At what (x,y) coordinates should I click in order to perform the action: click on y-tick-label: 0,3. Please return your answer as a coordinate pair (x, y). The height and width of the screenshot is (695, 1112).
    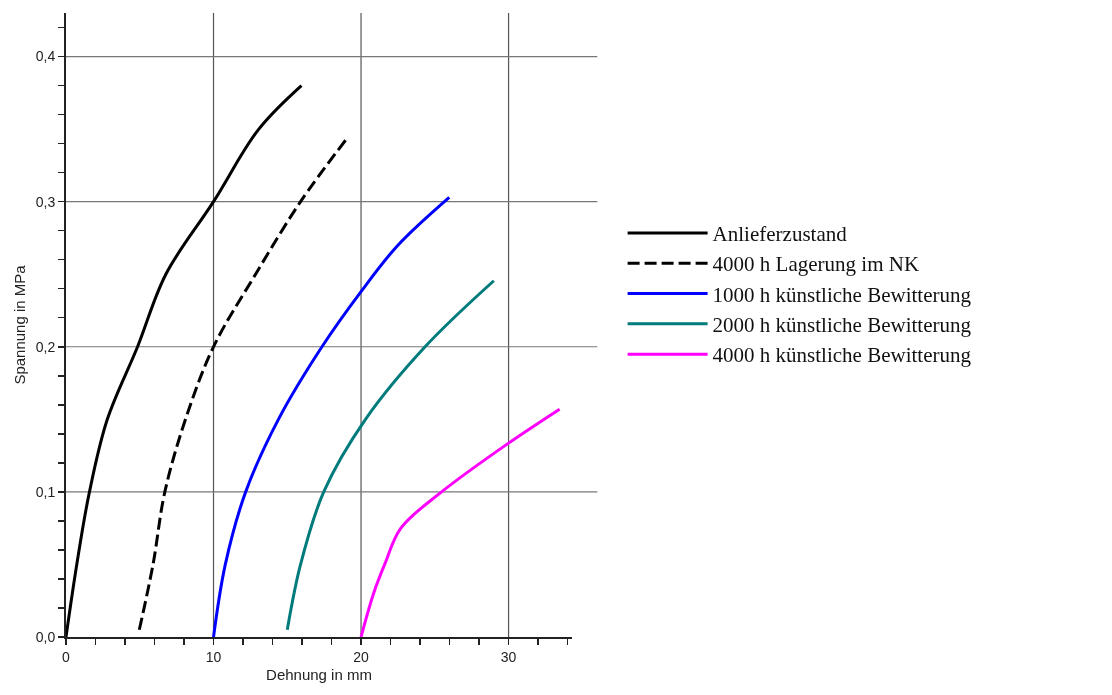
    Looking at the image, I should click on (45, 201).